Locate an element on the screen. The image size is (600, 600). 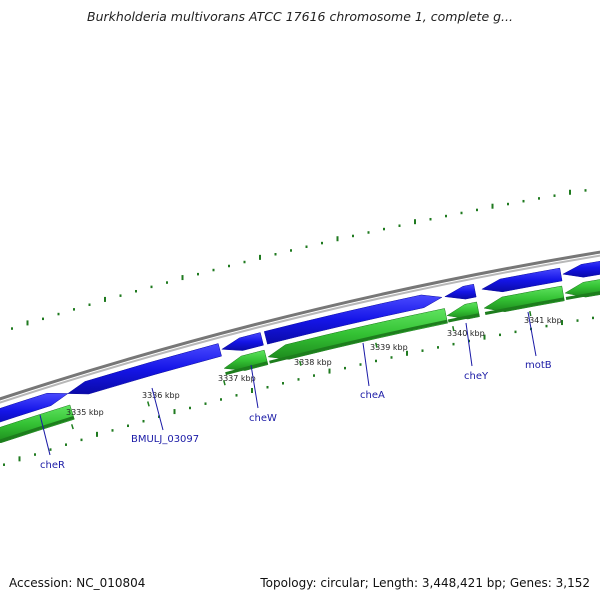
kbp-label-3335: 3335 kbp is located at coordinates (85, 412).